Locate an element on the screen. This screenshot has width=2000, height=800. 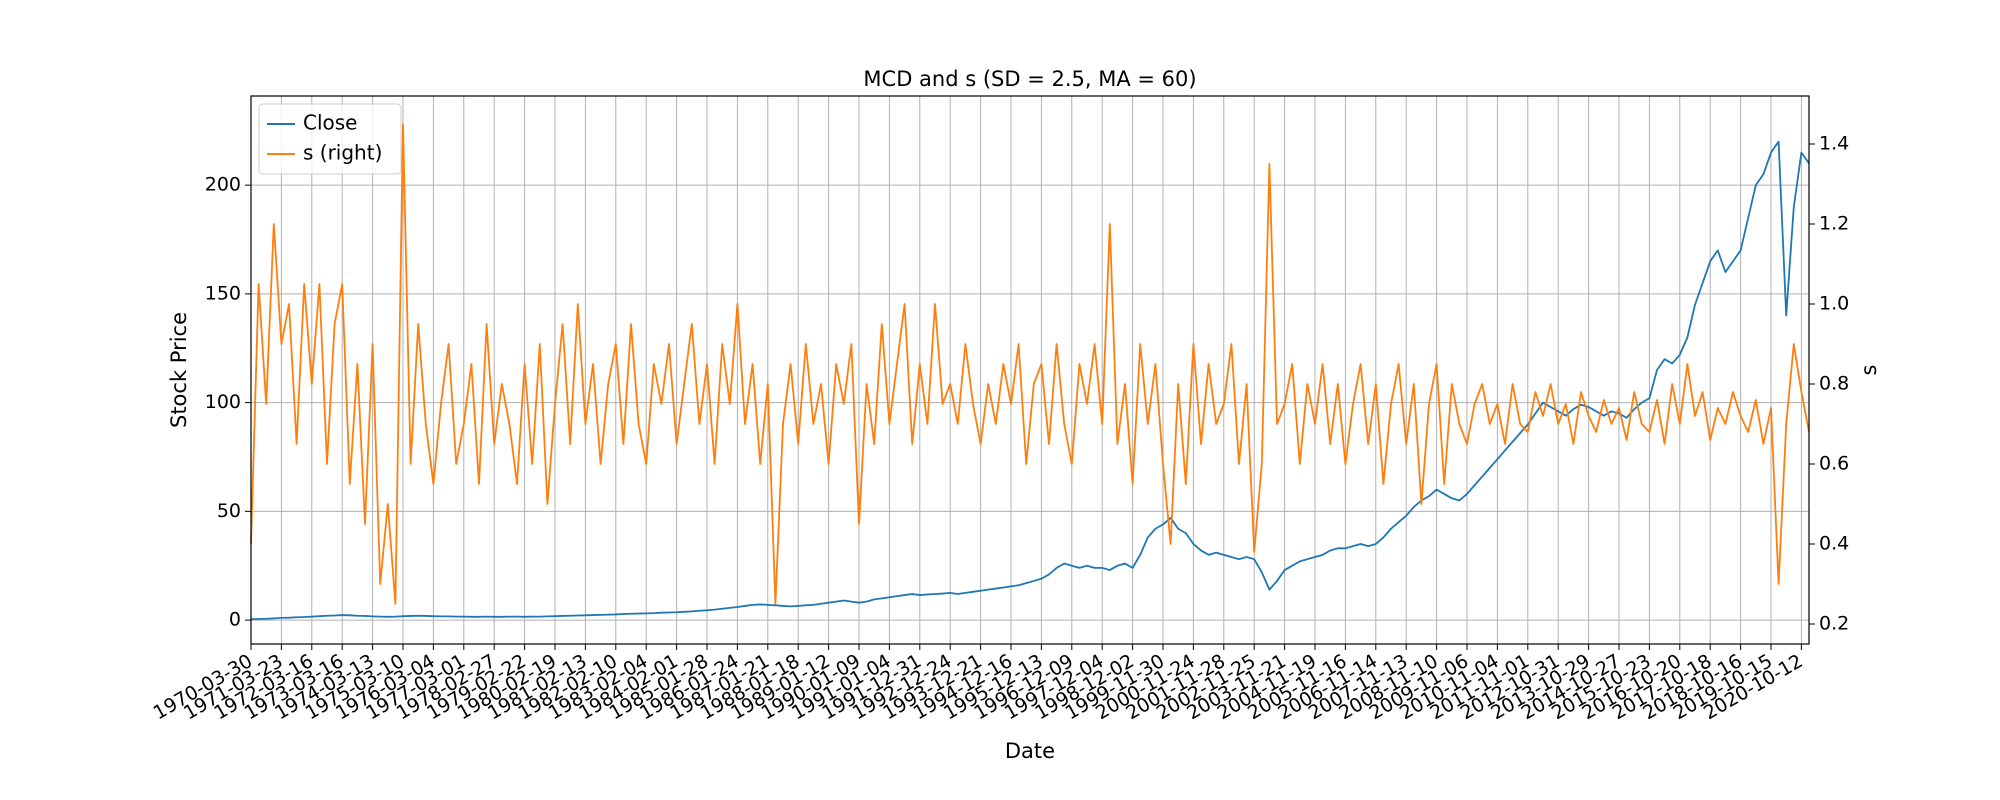
y-tick-label: 200 is located at coordinates (223, 185).